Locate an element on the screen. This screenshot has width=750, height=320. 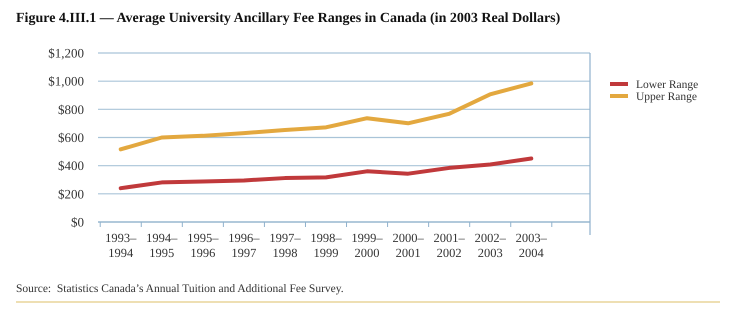
x-tick-label: 1998– 1999 is located at coordinates (326, 245).